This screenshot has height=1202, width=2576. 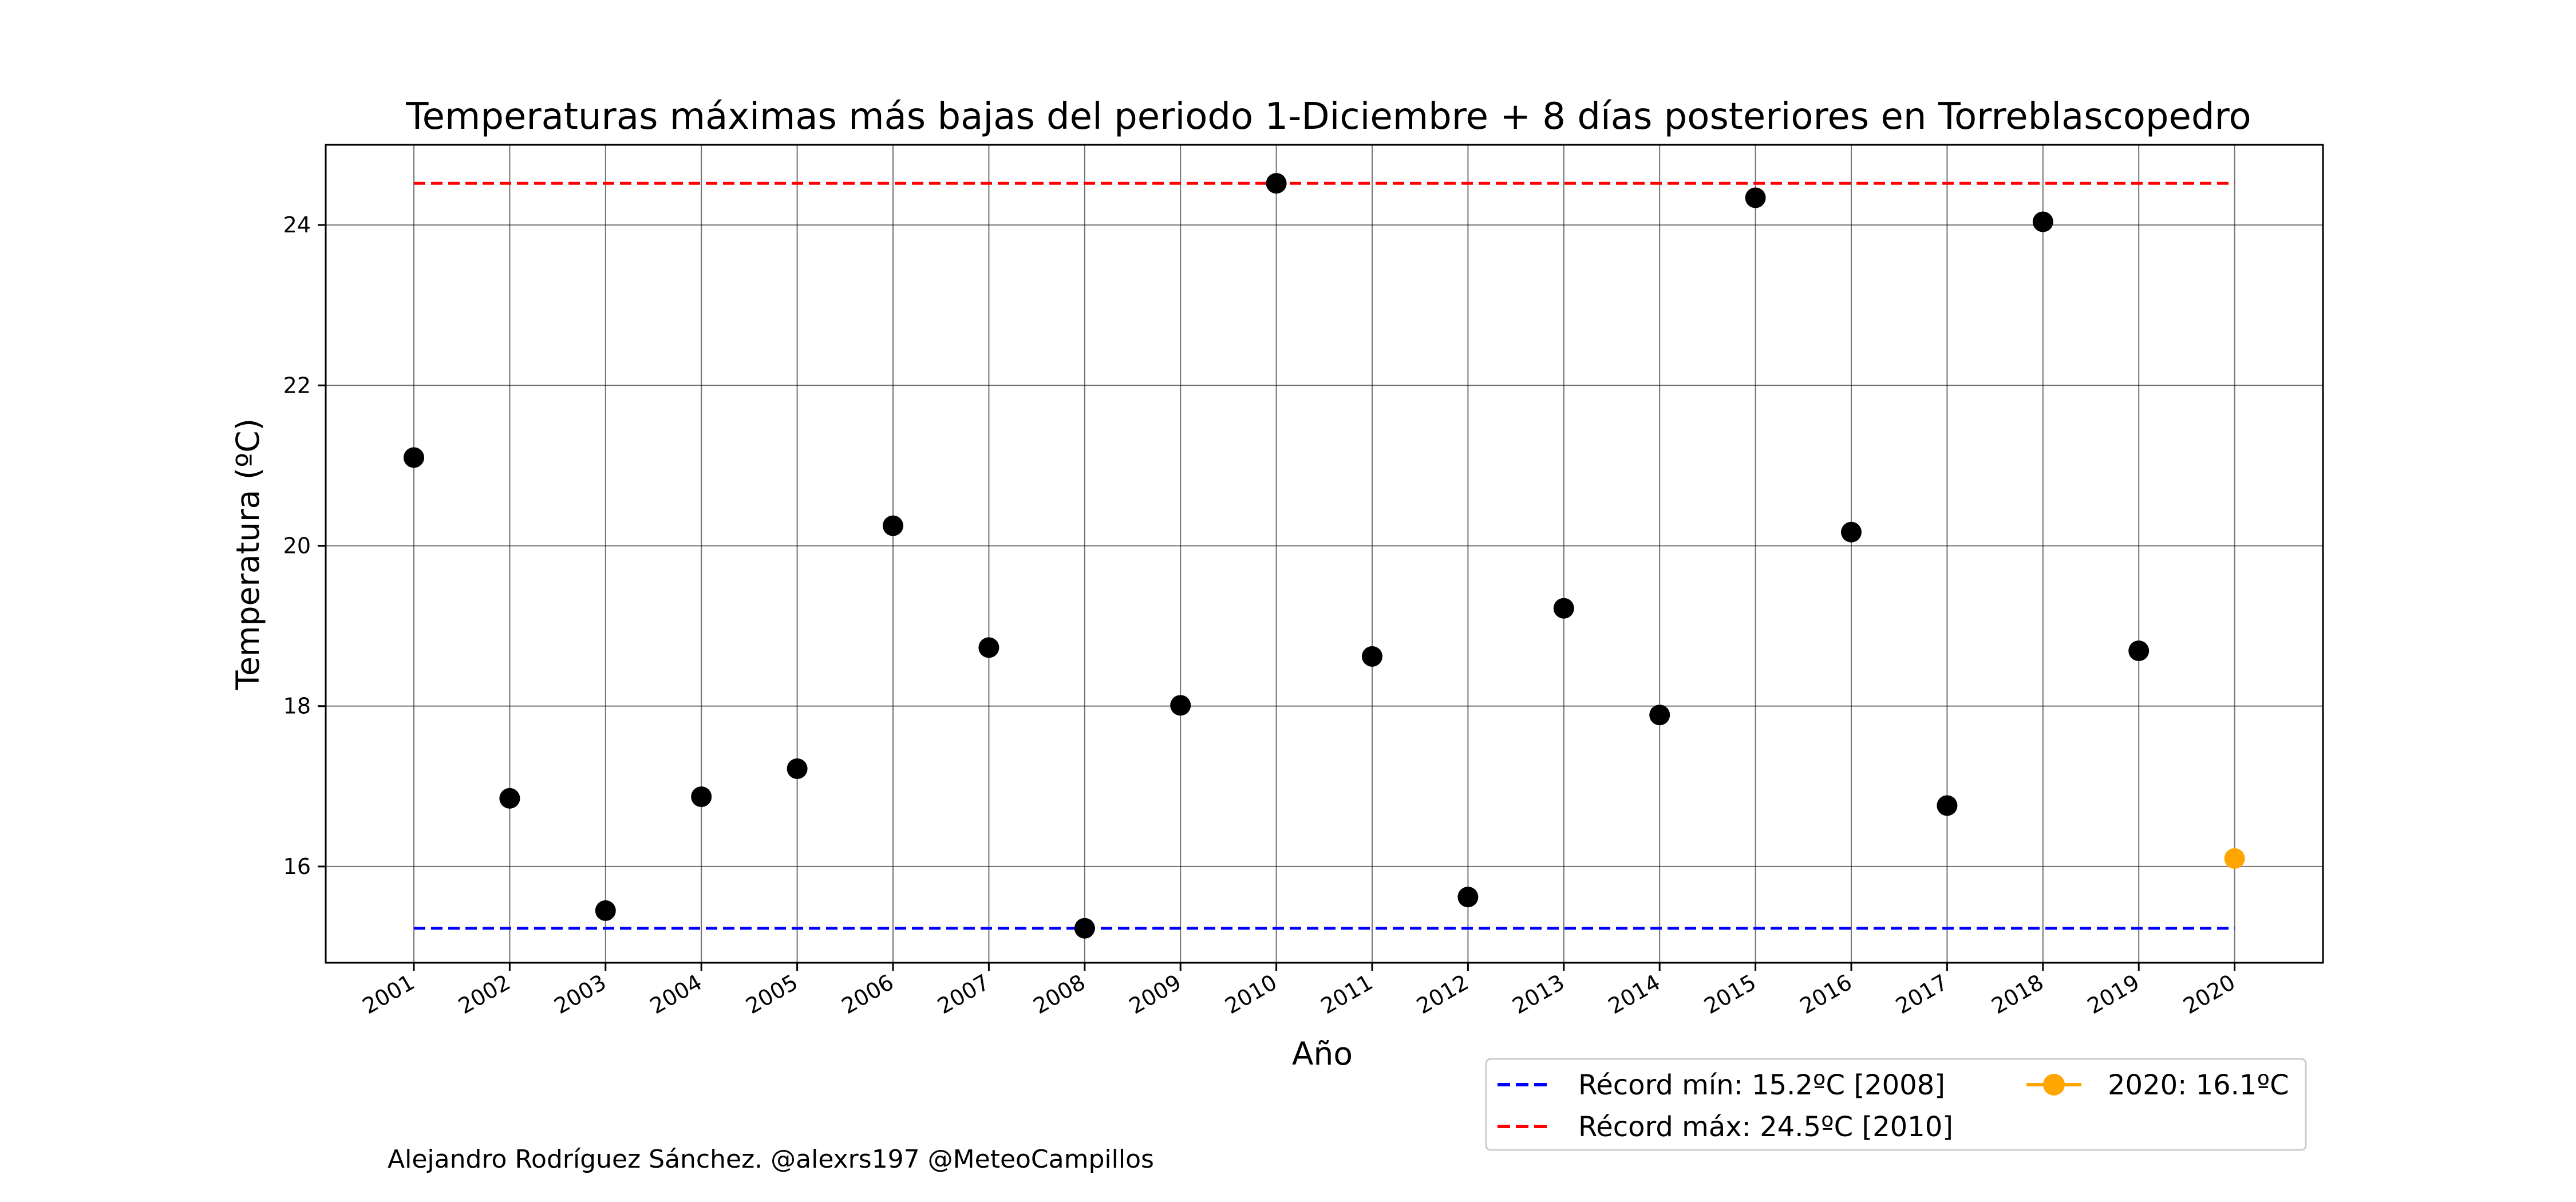 I want to click on y-tick-label: 22, so click(x=297, y=385).